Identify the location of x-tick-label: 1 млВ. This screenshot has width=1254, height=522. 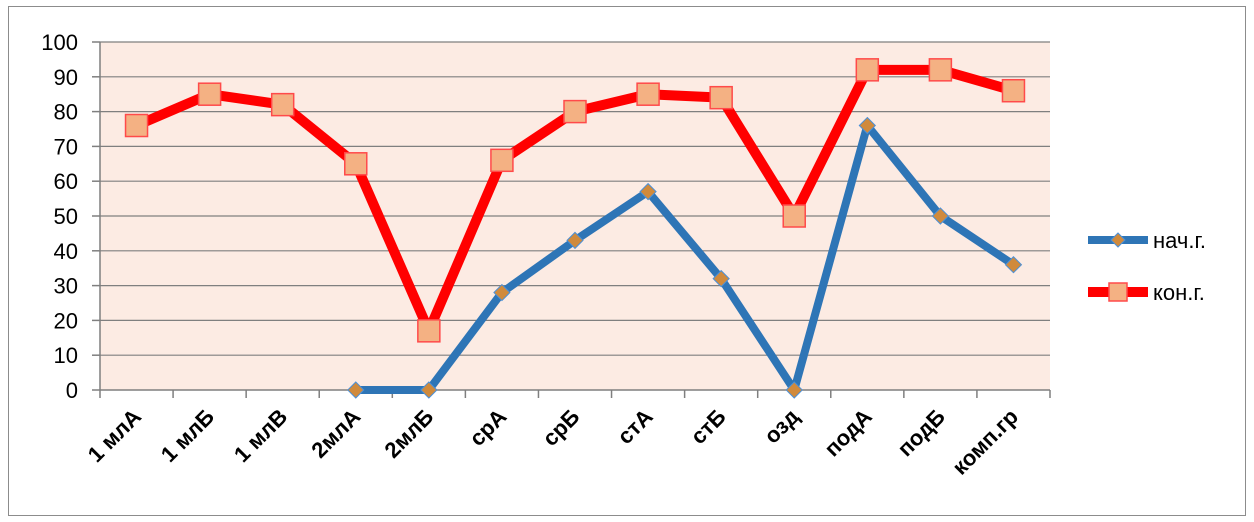
(260, 435).